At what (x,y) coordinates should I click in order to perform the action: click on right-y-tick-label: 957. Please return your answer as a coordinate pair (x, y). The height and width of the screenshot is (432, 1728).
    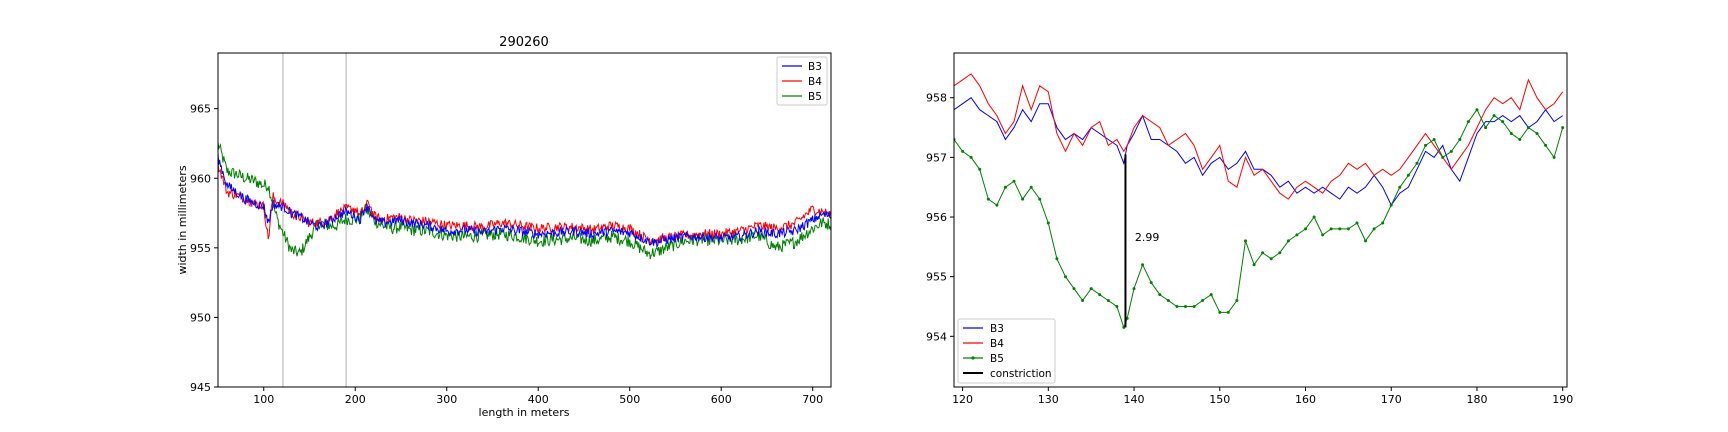
    Looking at the image, I should click on (936, 157).